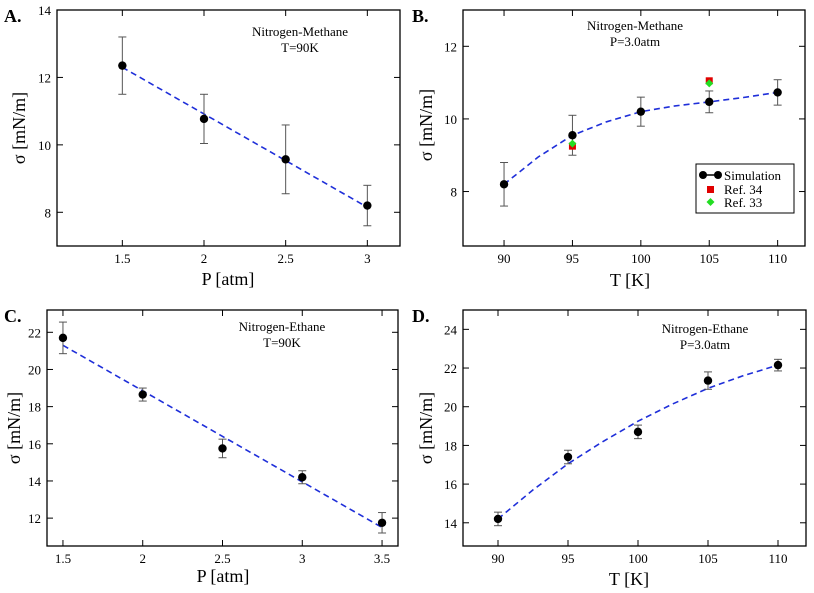 The width and height of the screenshot is (814, 593). What do you see at coordinates (44, 145) in the screenshot?
I see `panel-a-ytick-label: 10` at bounding box center [44, 145].